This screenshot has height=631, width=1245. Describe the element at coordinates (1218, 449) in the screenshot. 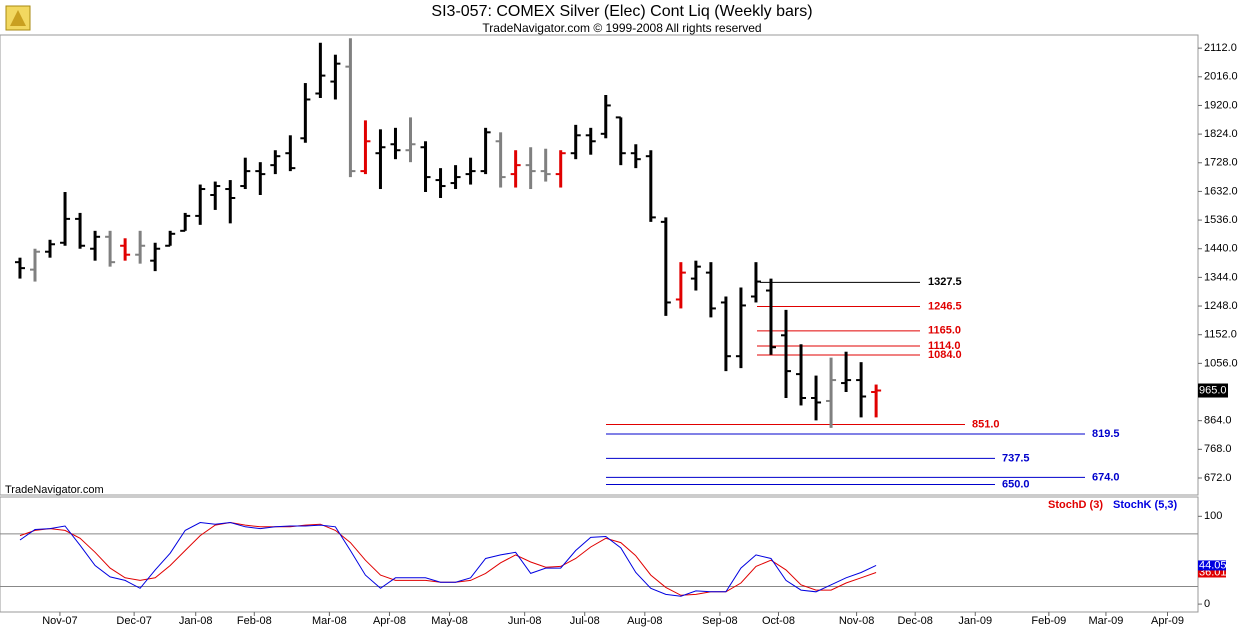

I see `y-tick-label: 768.0` at that location.